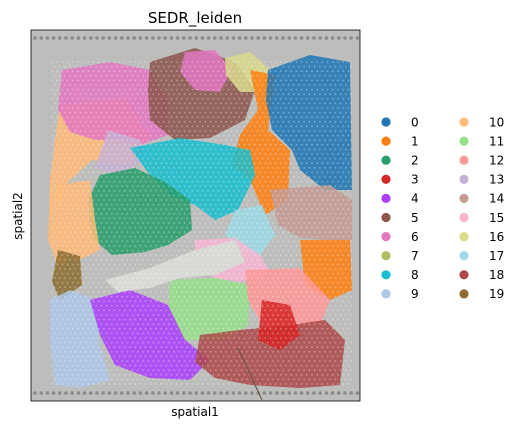 This screenshot has width=520, height=431. I want to click on legend-label: 4, so click(415, 199).